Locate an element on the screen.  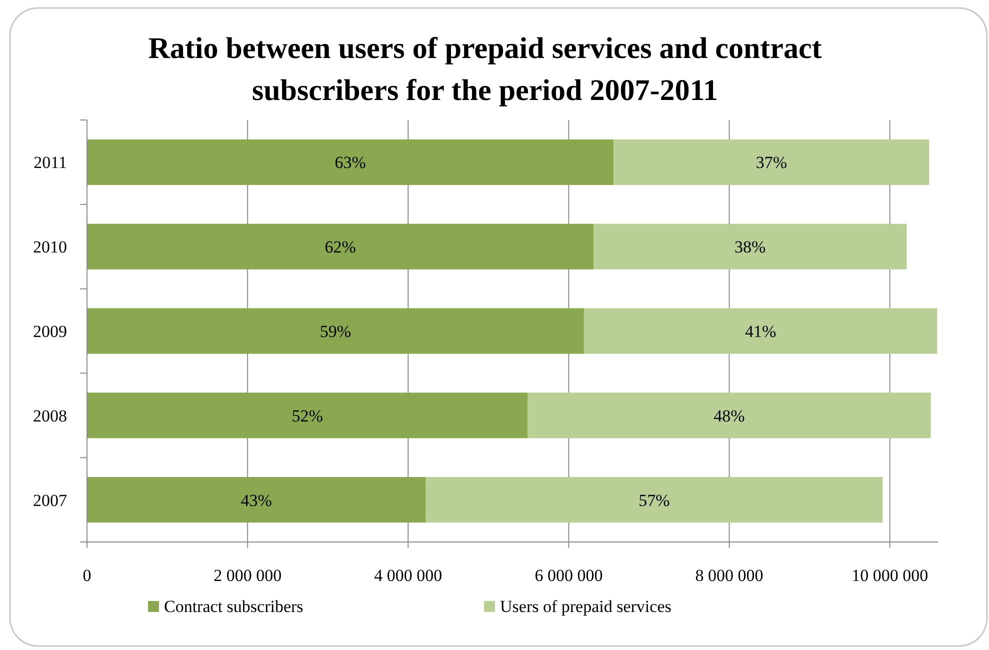
annotation: 62% is located at coordinates (340, 247).